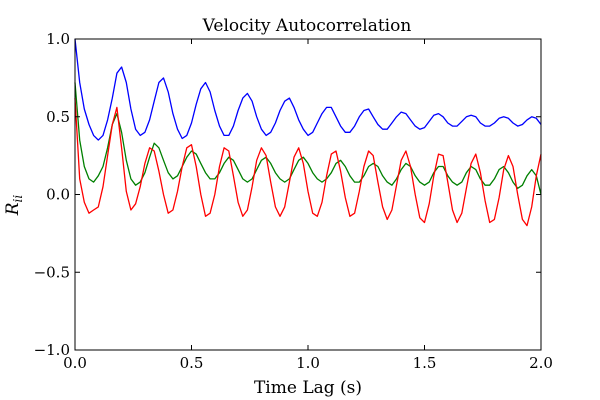 Image resolution: width=600 pixels, height=400 pixels. Describe the element at coordinates (307, 26) in the screenshot. I see `chart-title: Velocity Autocorrelation` at that location.